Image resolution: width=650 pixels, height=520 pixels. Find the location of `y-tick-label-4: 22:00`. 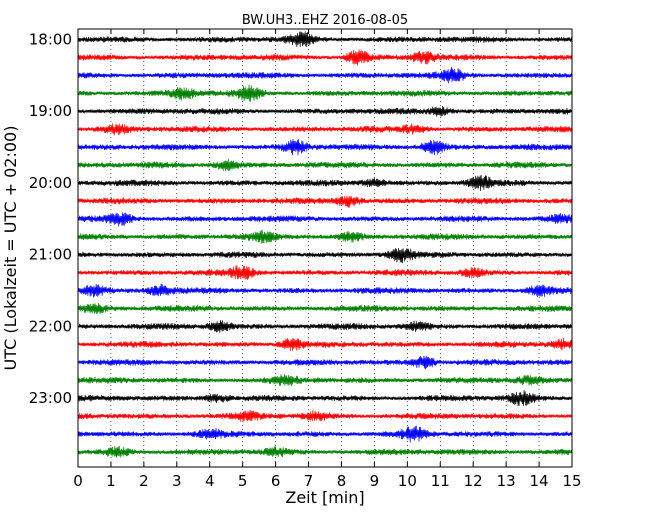

y-tick-label-4: 22:00 is located at coordinates (50, 326).